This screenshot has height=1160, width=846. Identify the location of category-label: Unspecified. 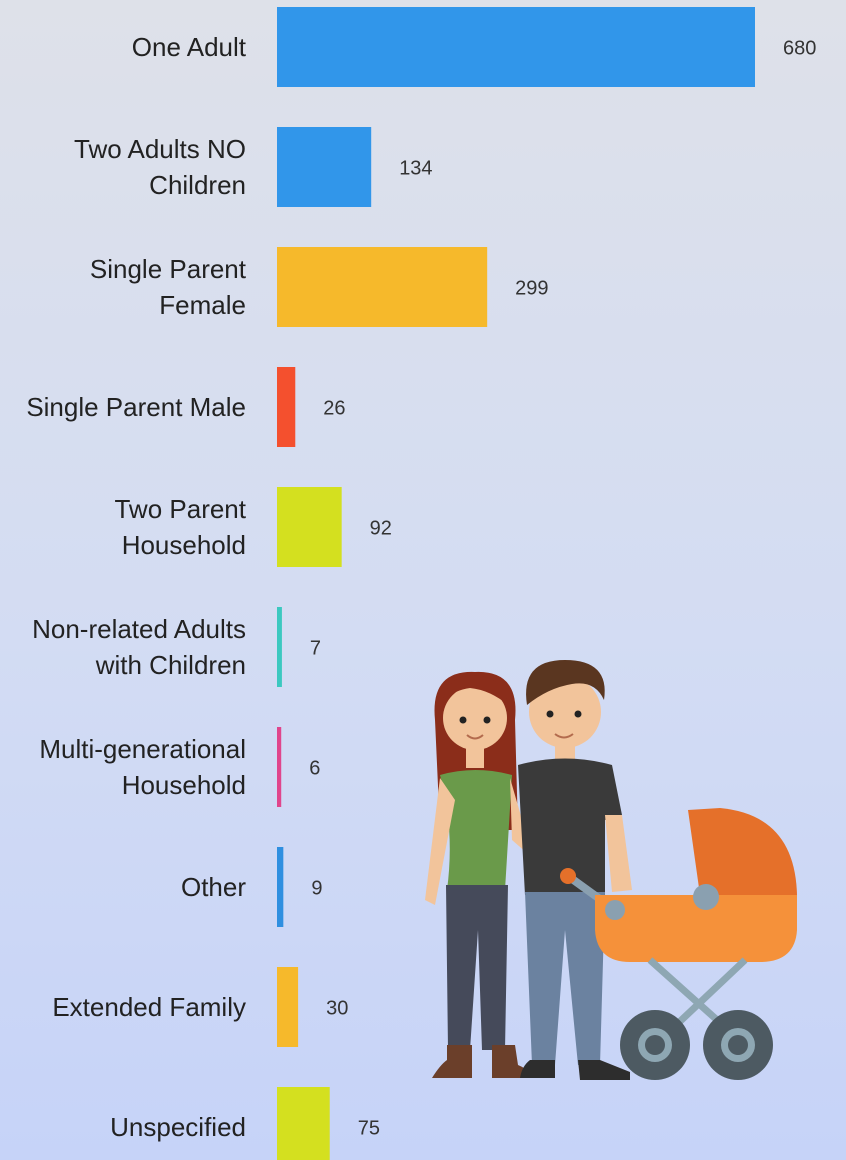
(178, 1127).